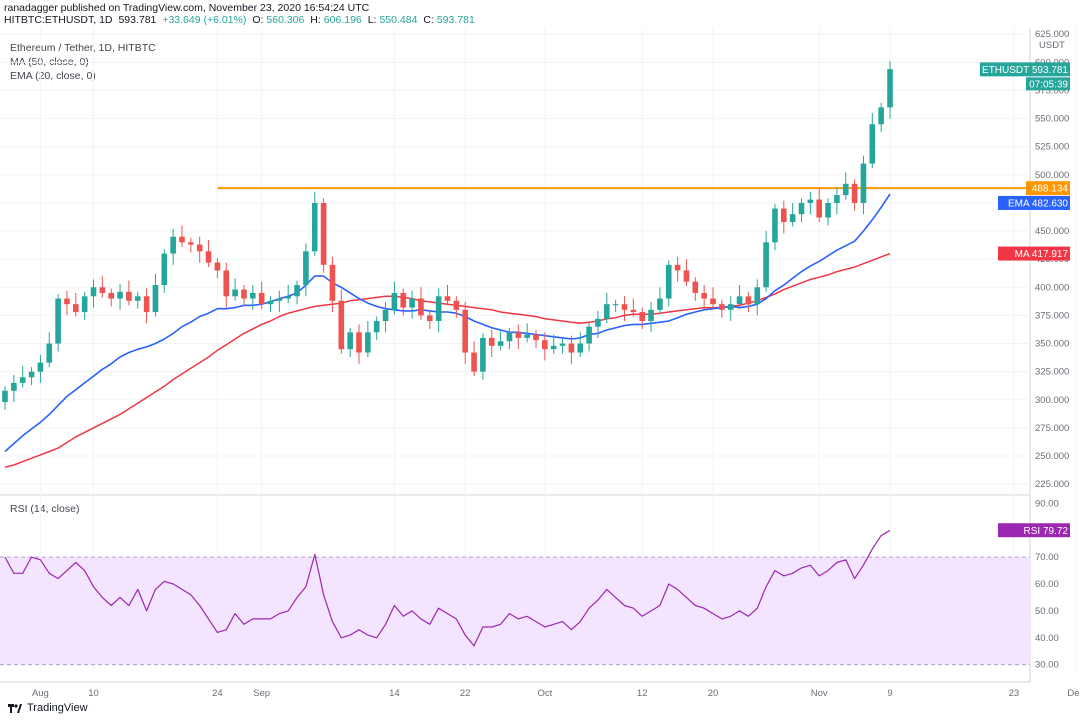  I want to click on close-value: 593.781, so click(455, 20).